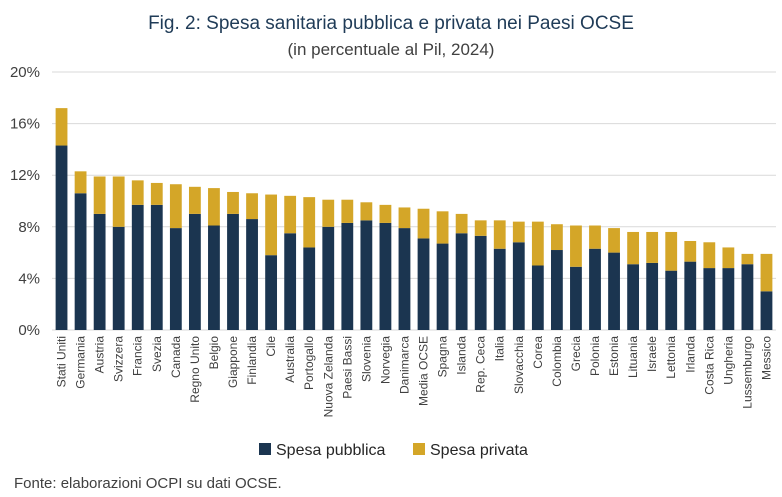  I want to click on x-category-label: Costa Rica, so click(709, 365).